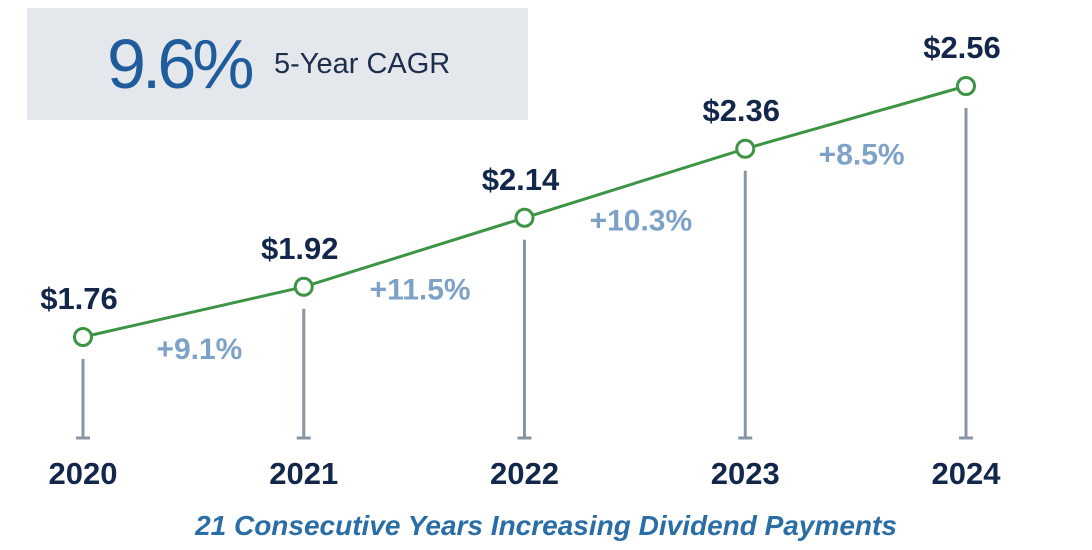  I want to click on data-label: $2.56, so click(962, 47).